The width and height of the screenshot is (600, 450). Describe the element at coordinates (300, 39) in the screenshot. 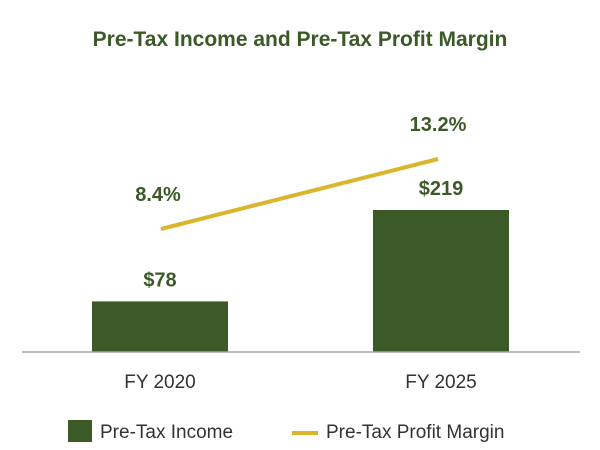

I see `chart-title: Pre-Tax Income and Pre-Tax Profit Margin` at that location.